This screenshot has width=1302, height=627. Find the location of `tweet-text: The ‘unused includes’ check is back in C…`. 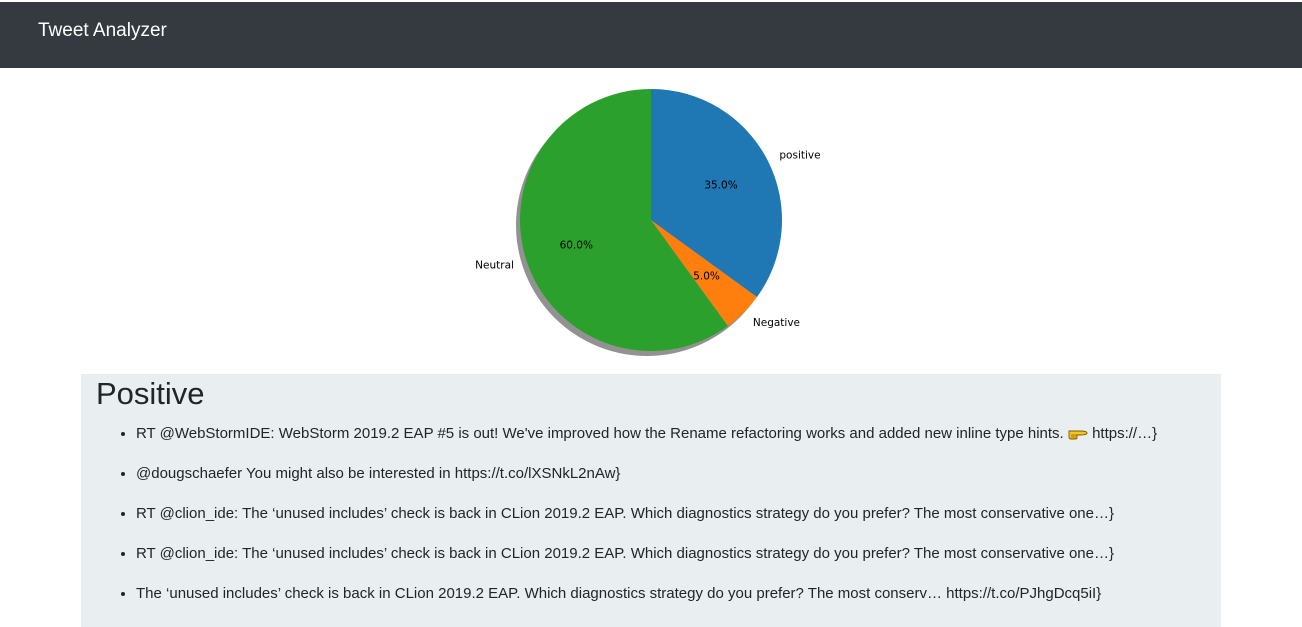

tweet-text: The ‘unused includes’ check is back in C… is located at coordinates (619, 593).